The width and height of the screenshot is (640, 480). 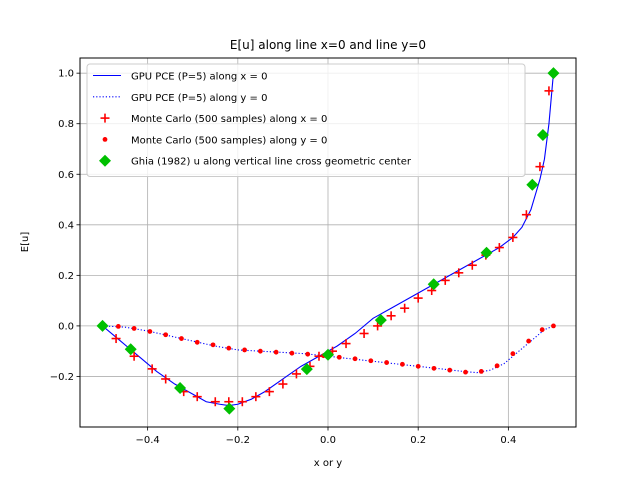 What do you see at coordinates (66, 124) in the screenshot?
I see `y-tick-label: 0.8` at bounding box center [66, 124].